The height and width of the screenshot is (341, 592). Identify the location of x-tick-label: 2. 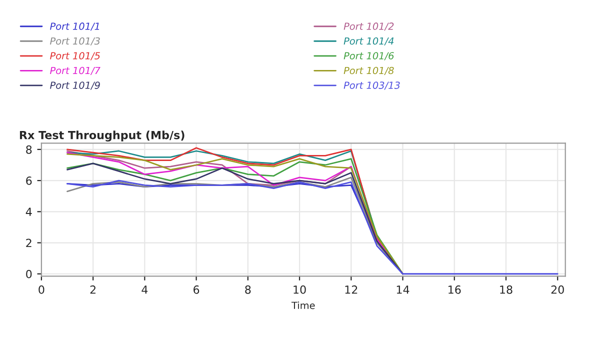
(93, 289).